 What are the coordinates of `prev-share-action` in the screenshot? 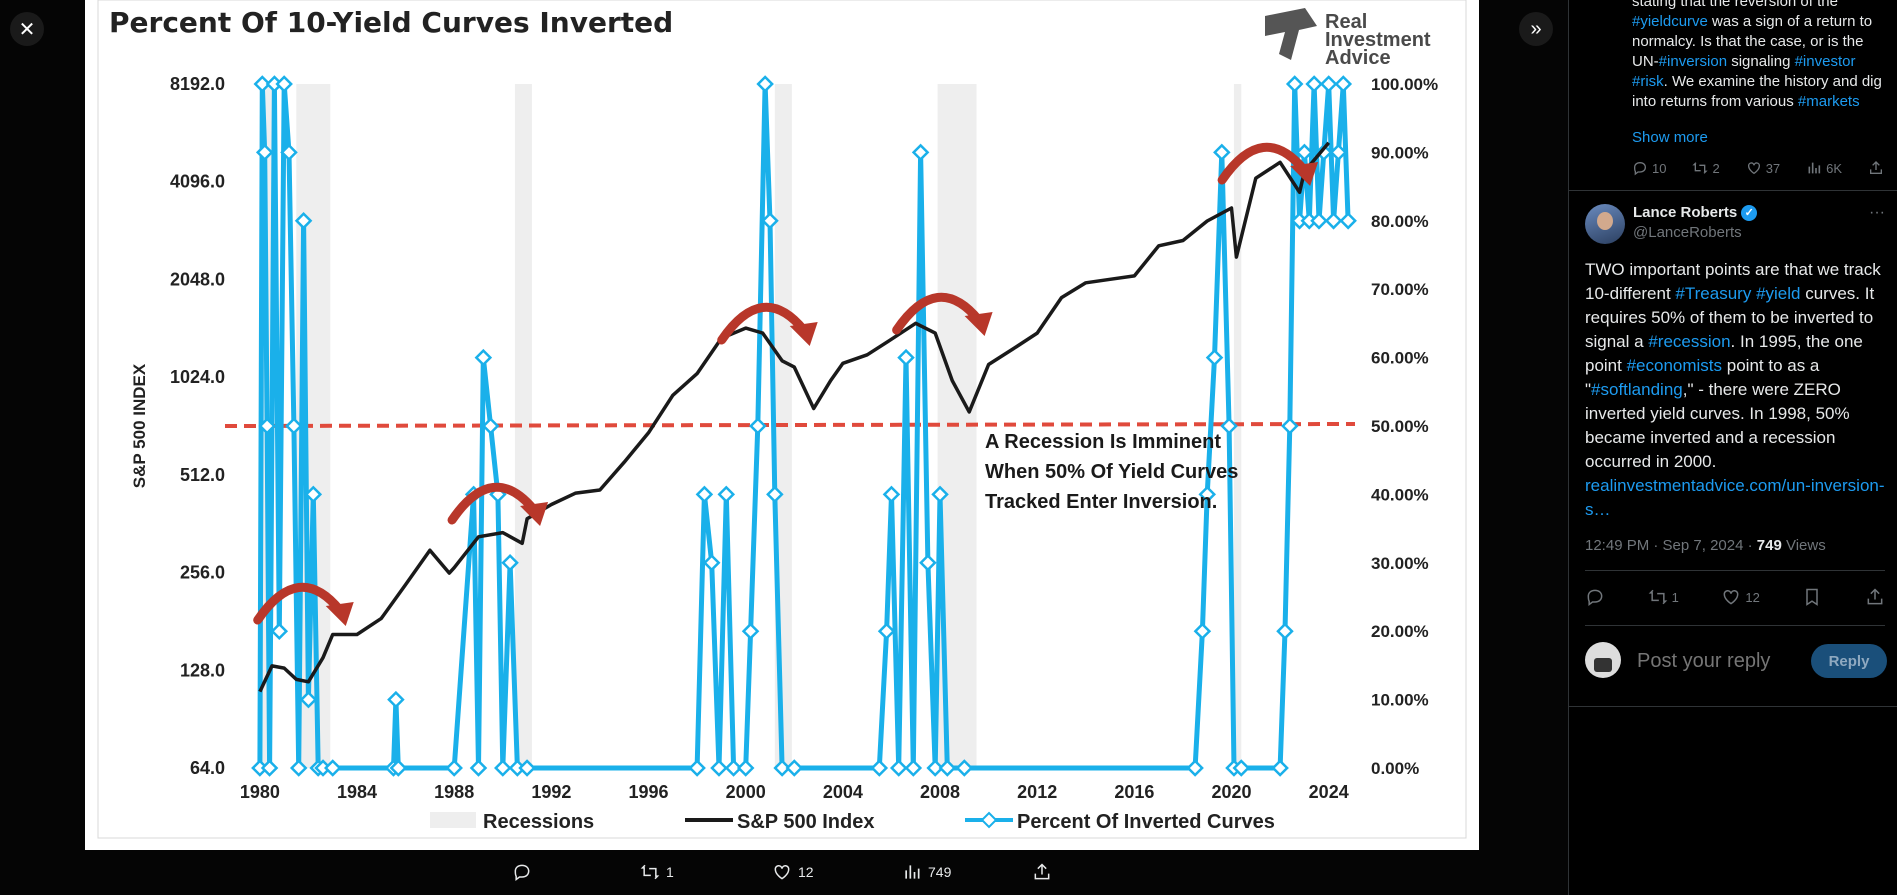 It's located at (1876, 168).